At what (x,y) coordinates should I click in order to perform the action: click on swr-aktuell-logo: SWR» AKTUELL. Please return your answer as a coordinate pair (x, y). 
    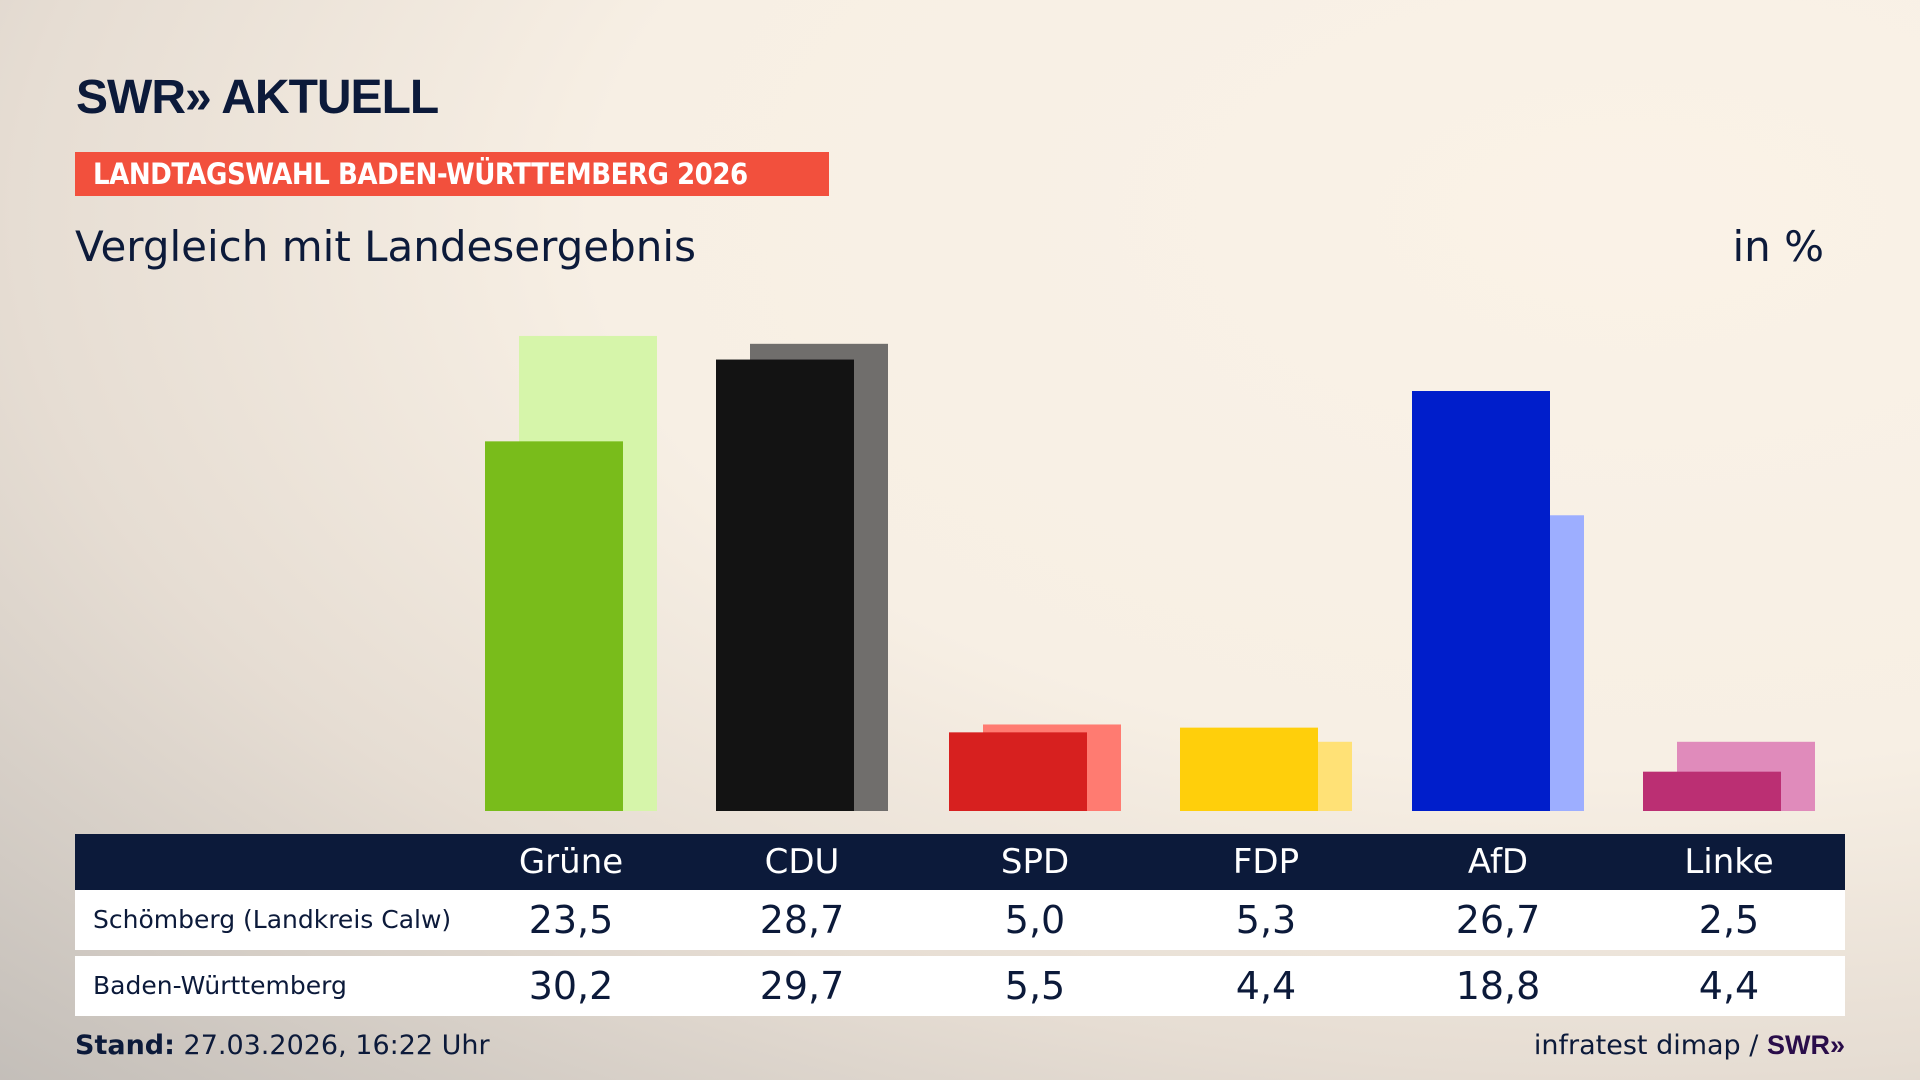
    Looking at the image, I should click on (257, 97).